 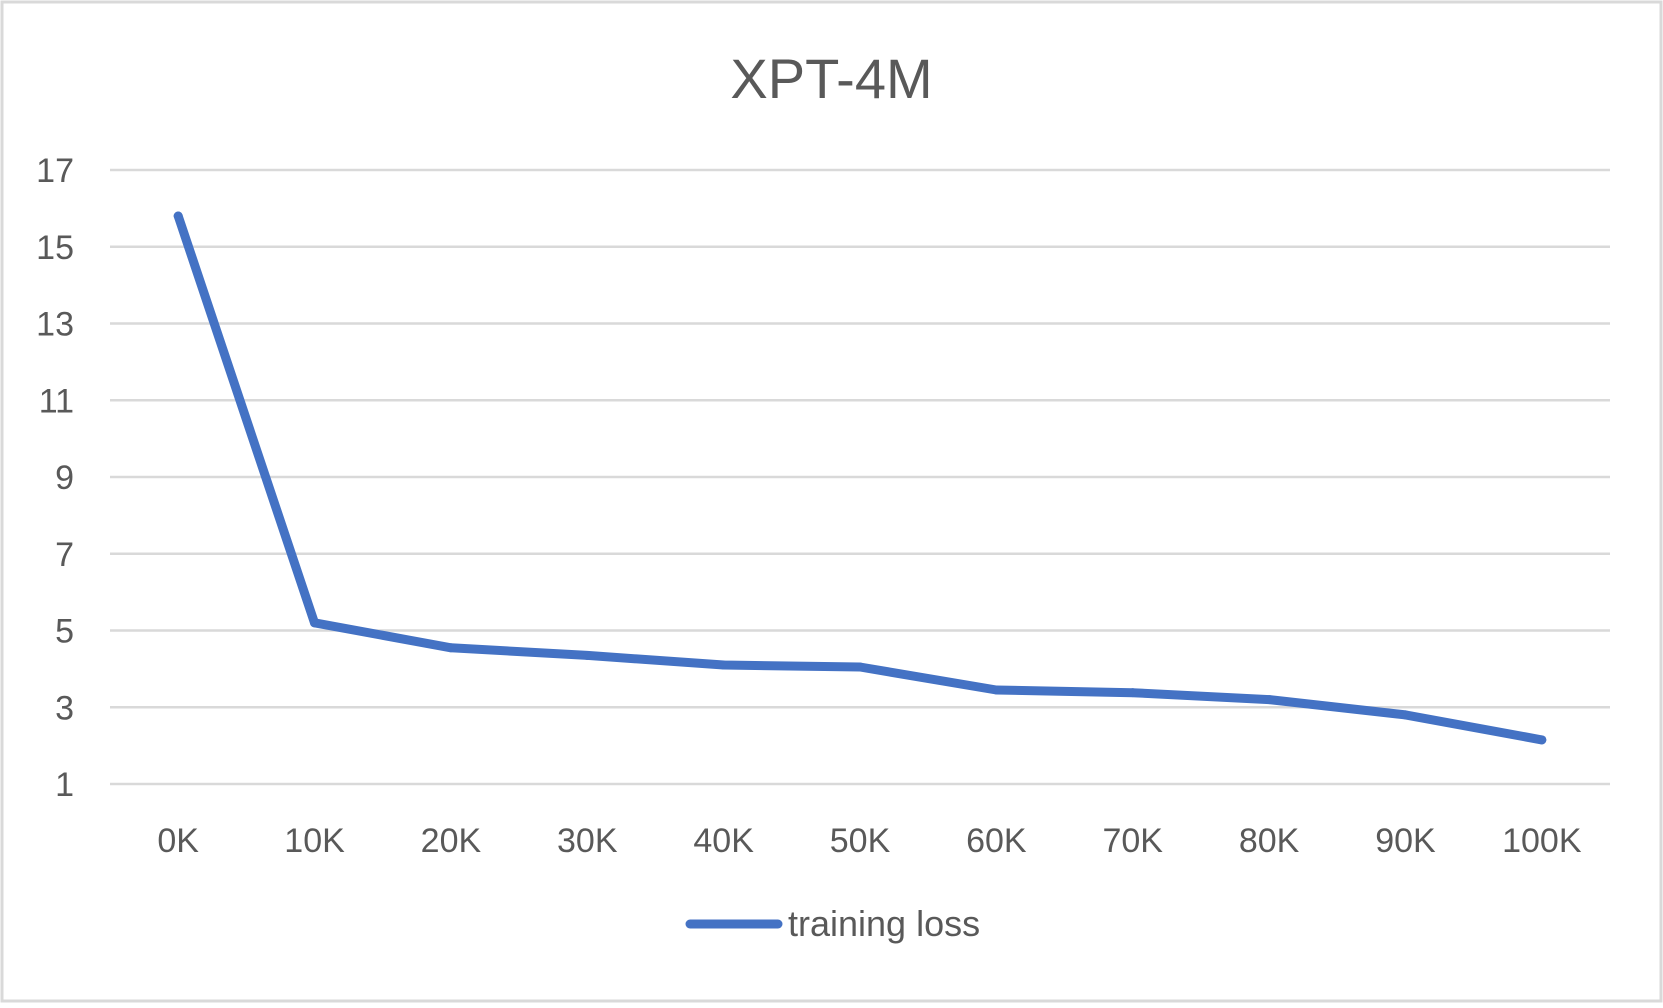 I want to click on x-tick-label: 10K, so click(x=314, y=841).